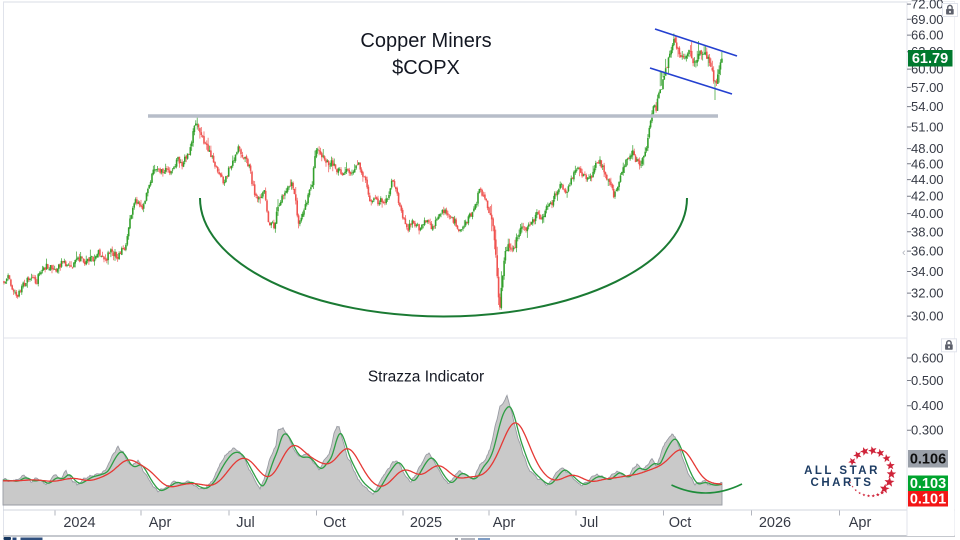 This screenshot has width=960, height=540. Describe the element at coordinates (842, 471) in the screenshot. I see `svg-text: ALL STAR` at that location.